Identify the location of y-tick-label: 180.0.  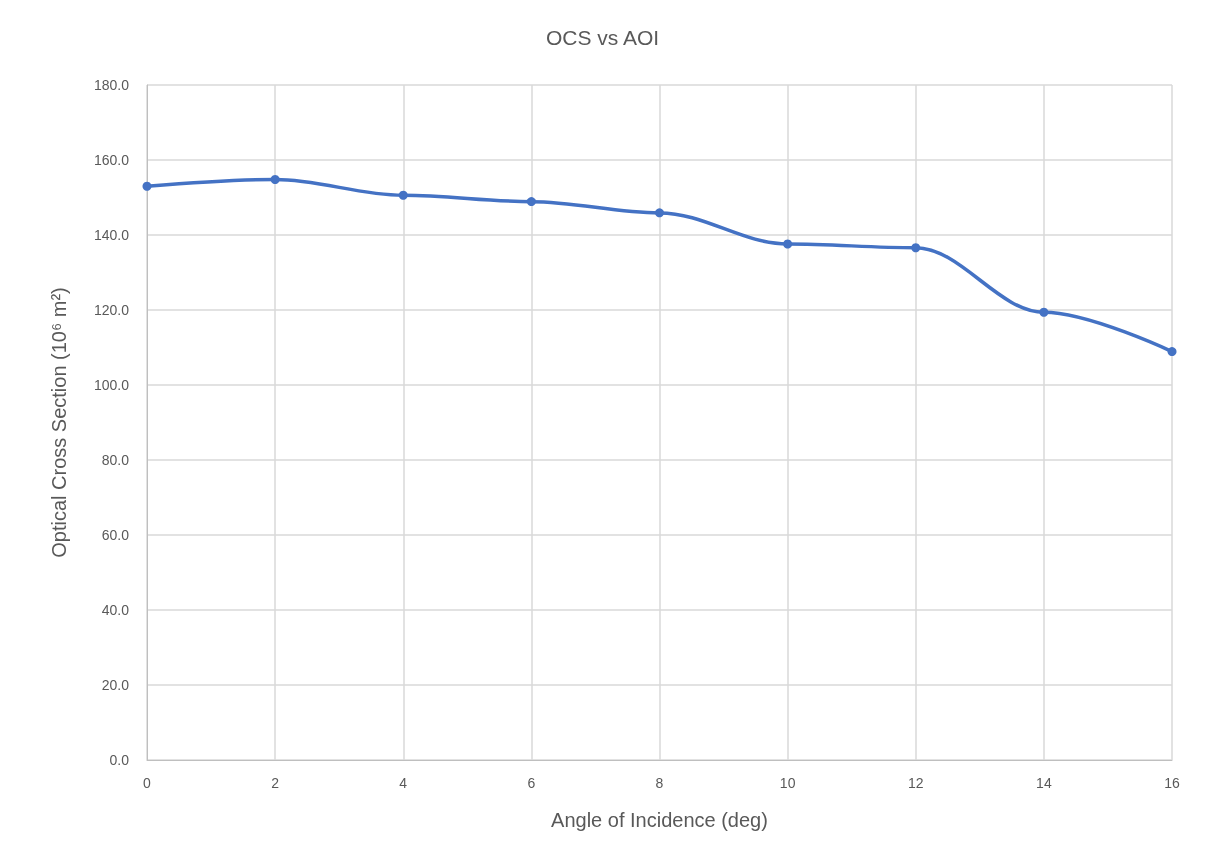
(111, 85).